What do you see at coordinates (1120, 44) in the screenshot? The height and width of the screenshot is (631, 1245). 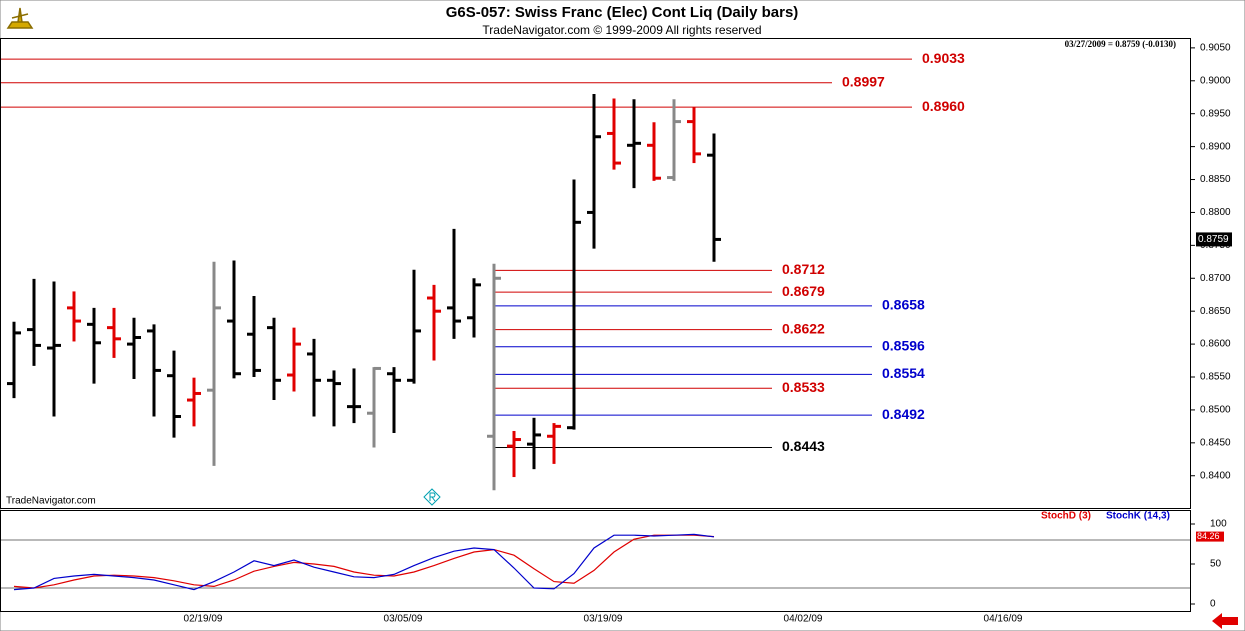 I see `price-annotation: 03/27/2009 = 0.8759 (-0.0130)` at bounding box center [1120, 44].